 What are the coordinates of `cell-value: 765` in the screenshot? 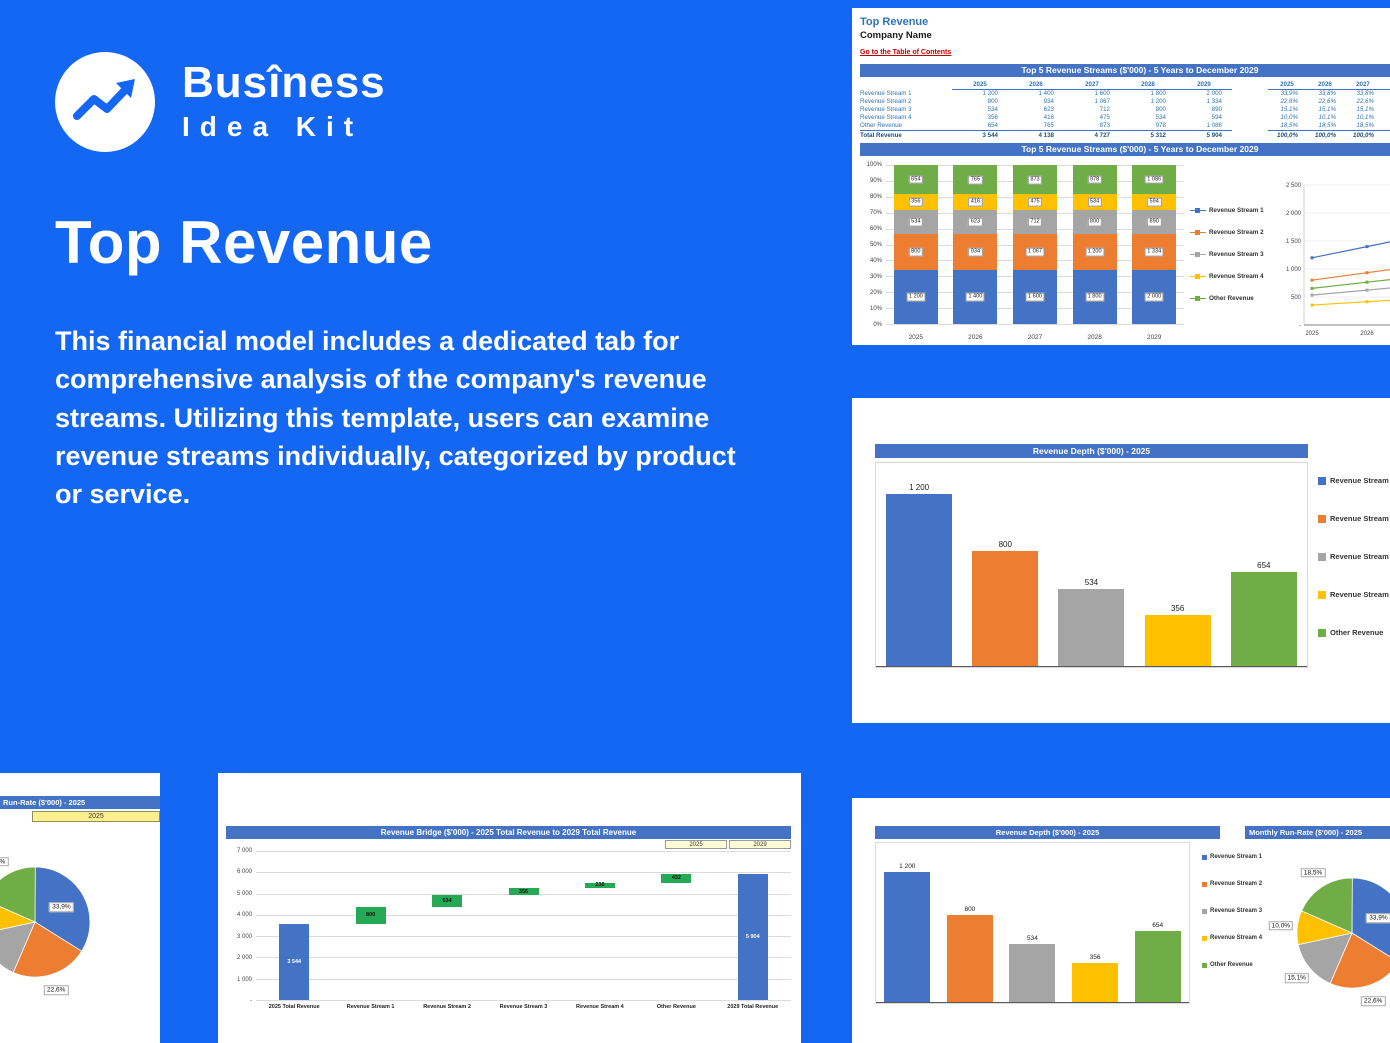 It's located at (1048, 125).